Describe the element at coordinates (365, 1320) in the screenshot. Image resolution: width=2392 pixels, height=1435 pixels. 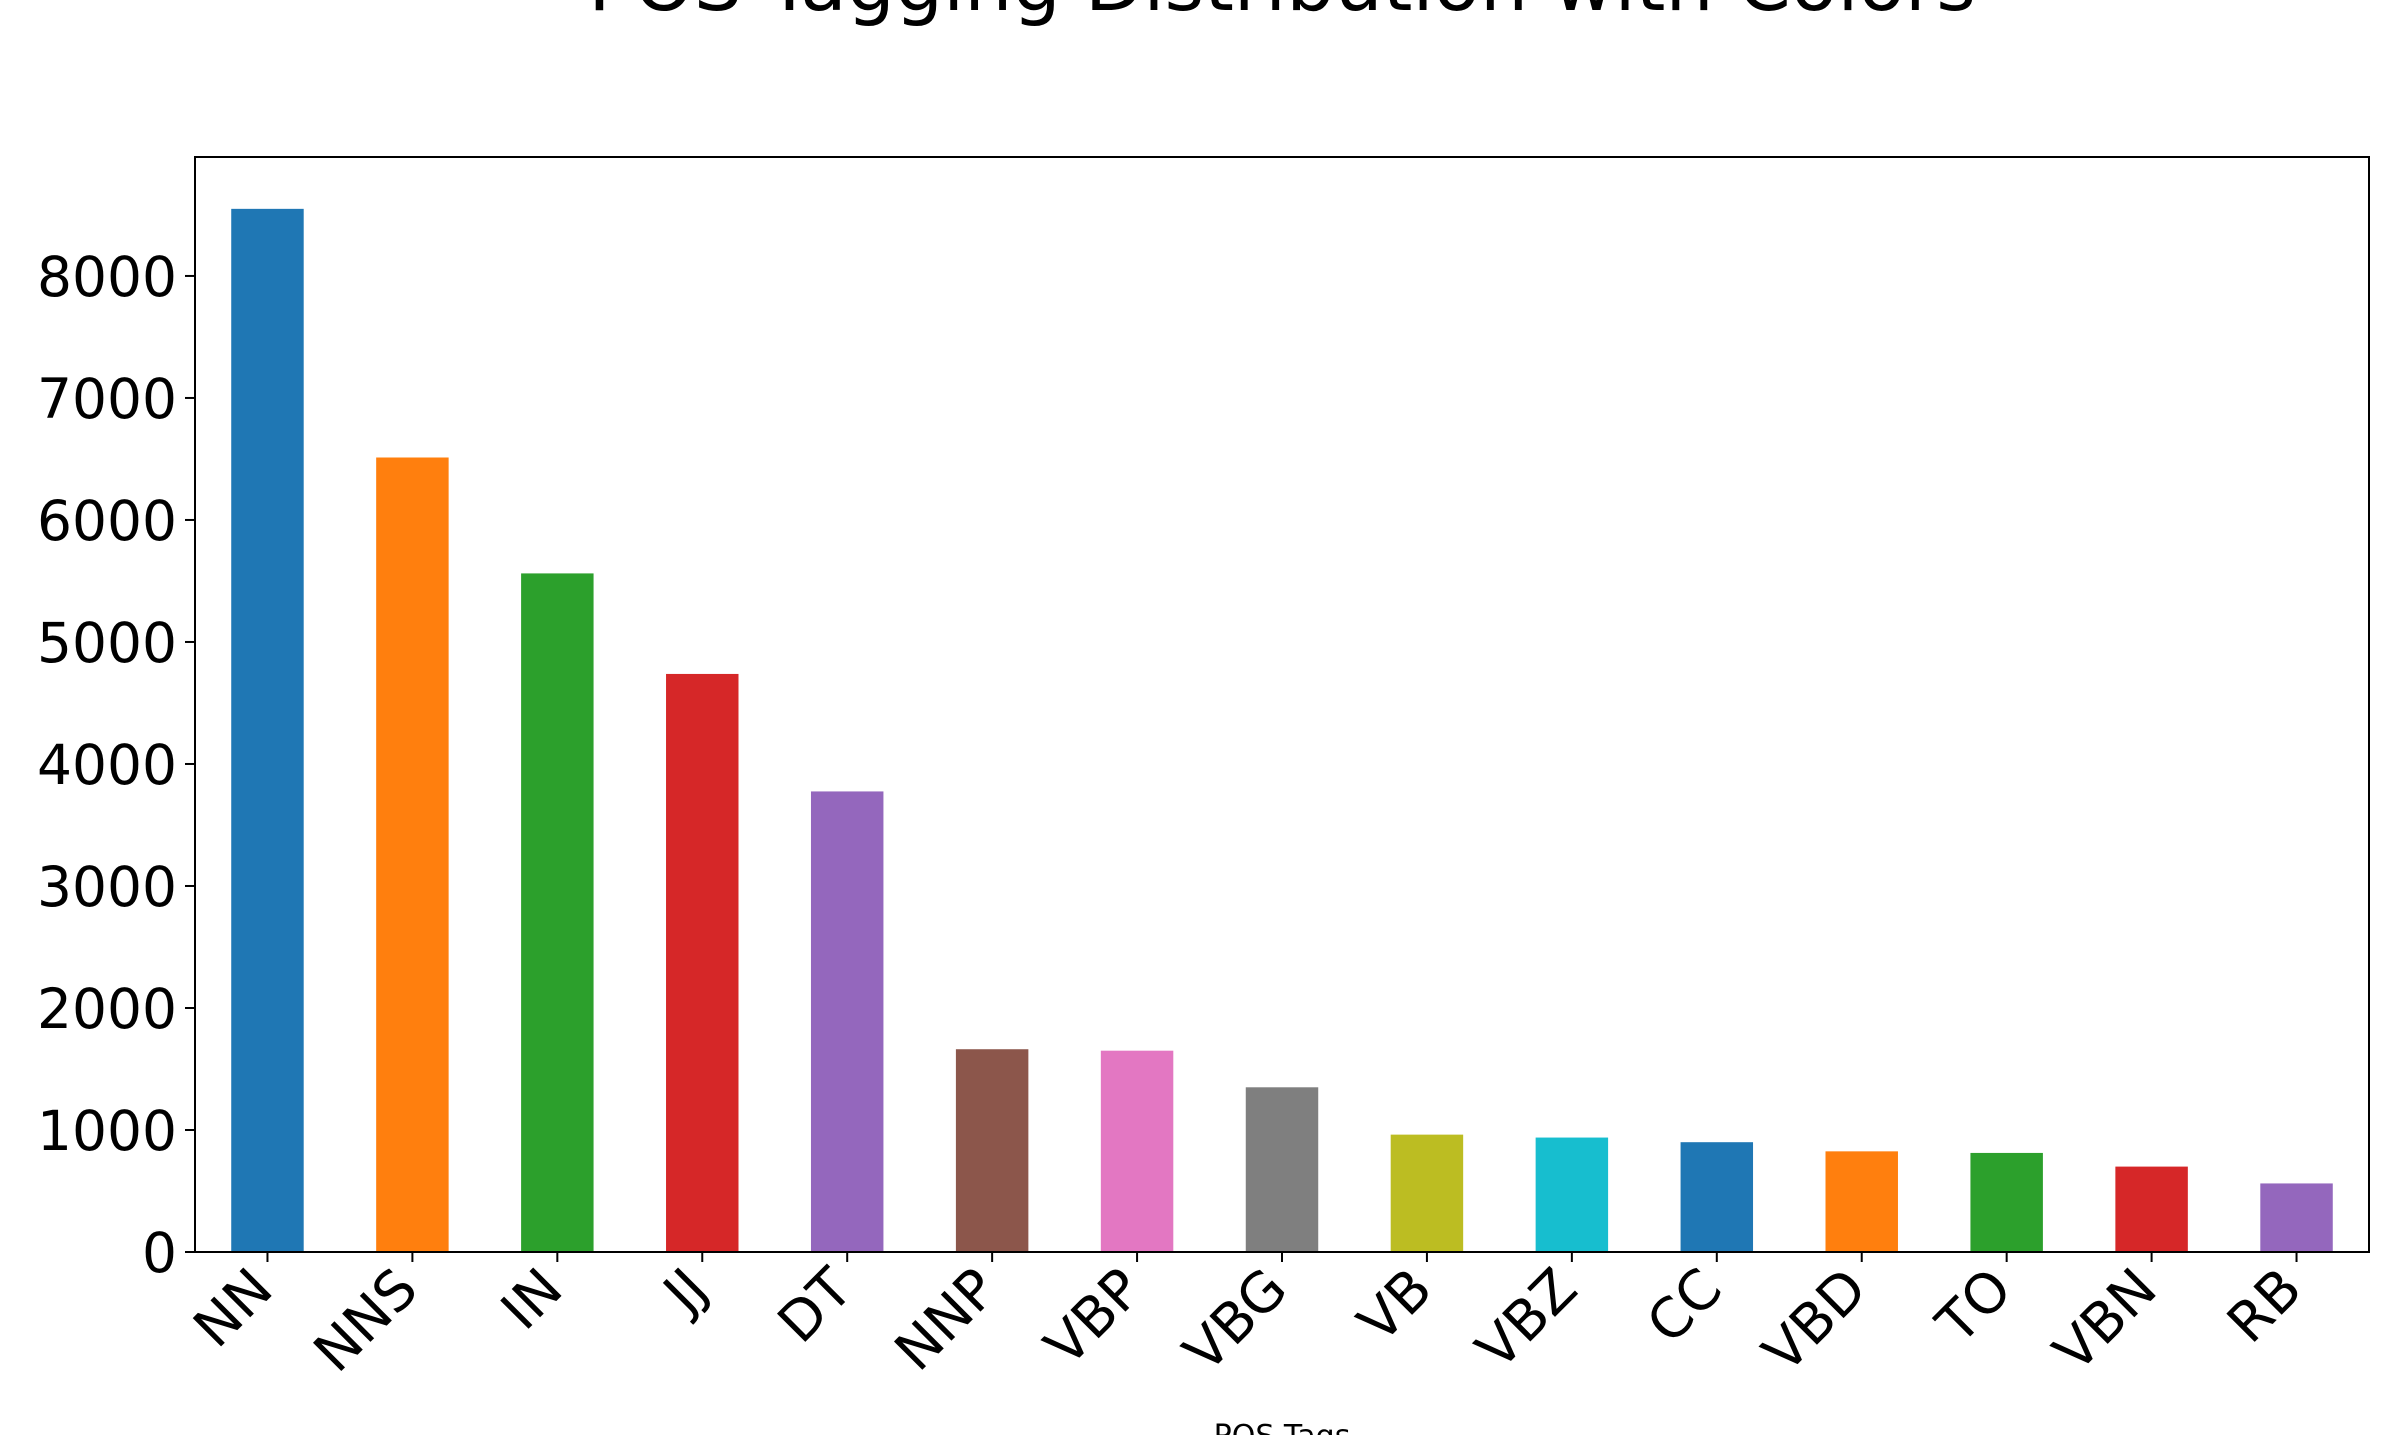
I see `x-tick-label: NNS` at that location.